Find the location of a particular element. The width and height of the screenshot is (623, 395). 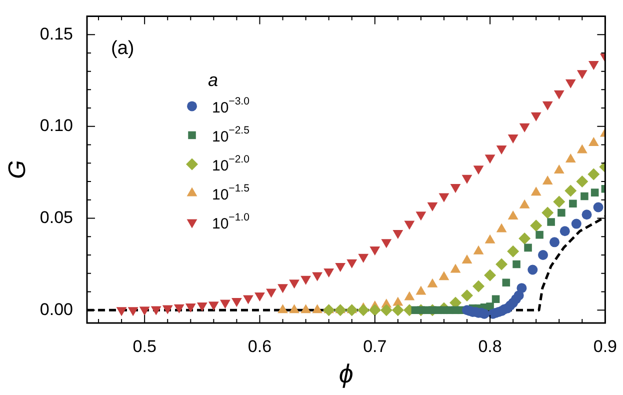

x-tick-label: 0.6 is located at coordinates (260, 346).